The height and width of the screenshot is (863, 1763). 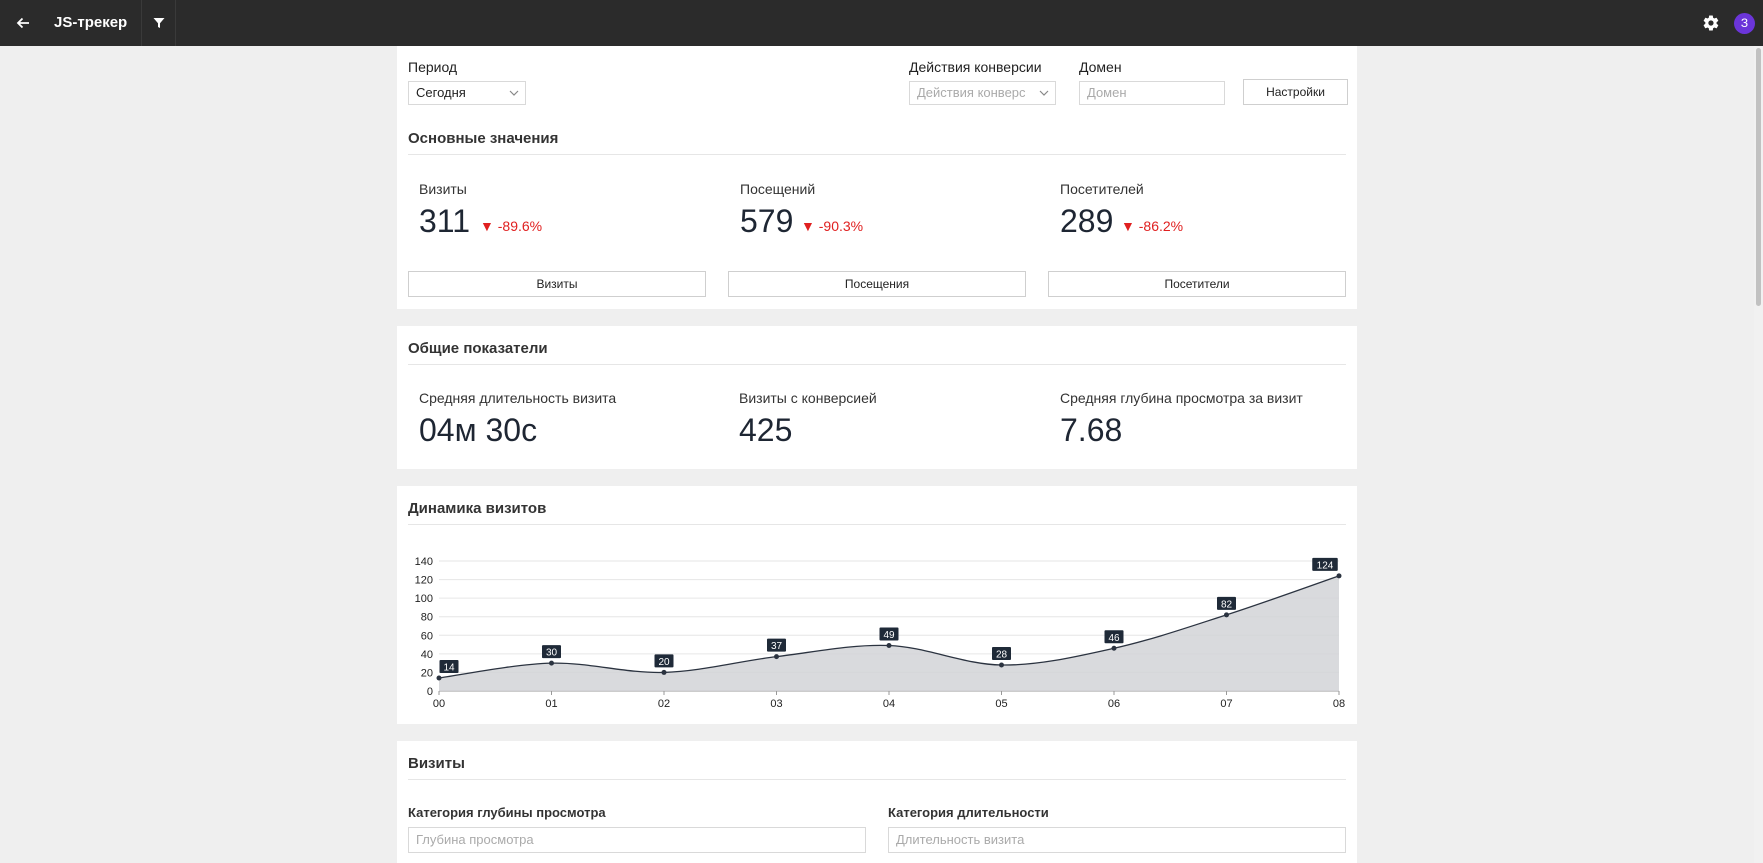 I want to click on area-fill, so click(x=889, y=633).